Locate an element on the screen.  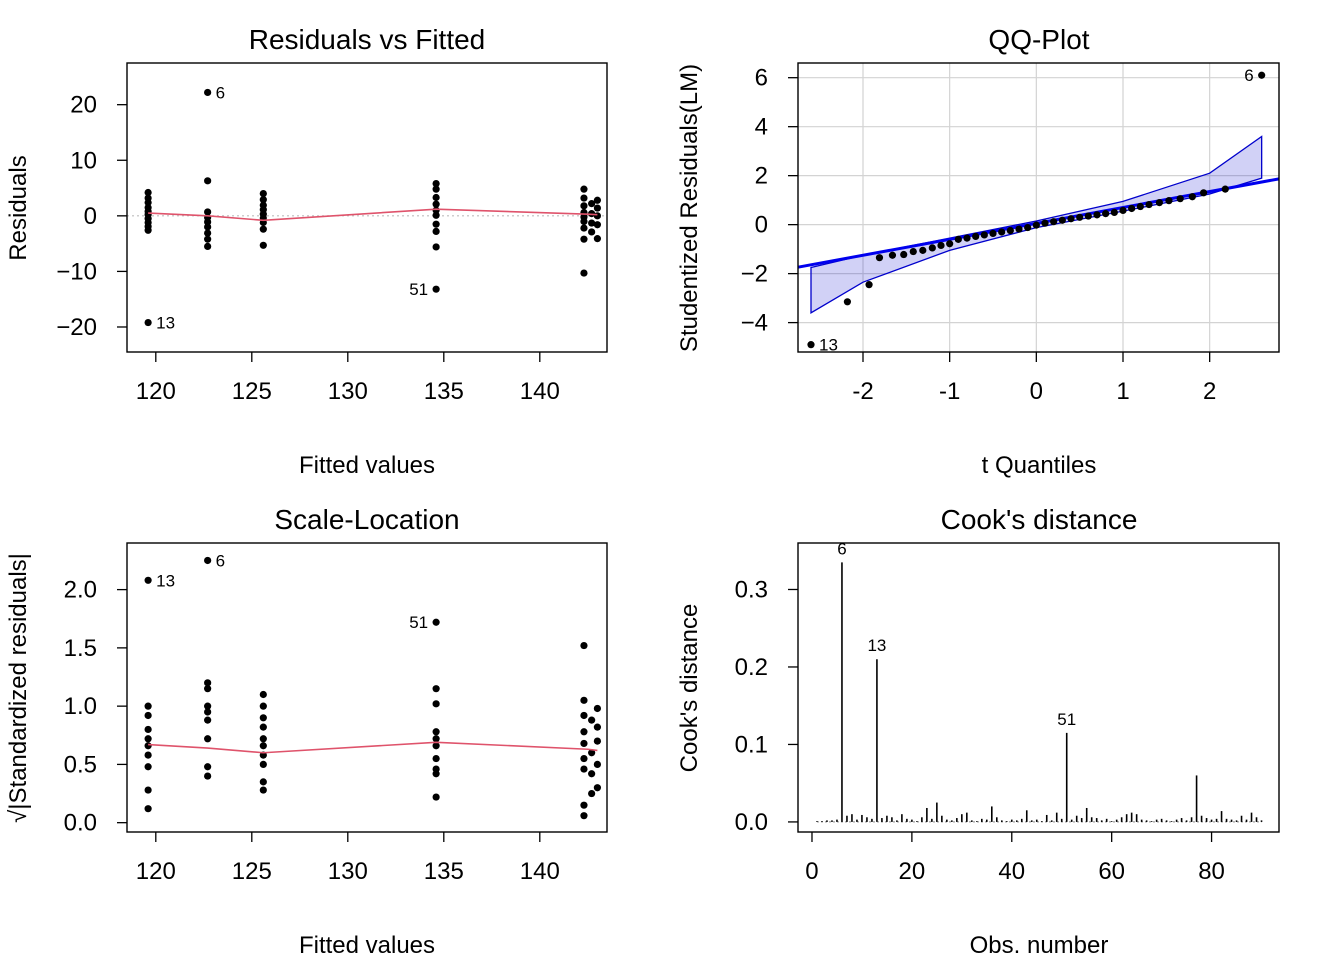
x-axis-label: Obs. number is located at coordinates (1039, 945).